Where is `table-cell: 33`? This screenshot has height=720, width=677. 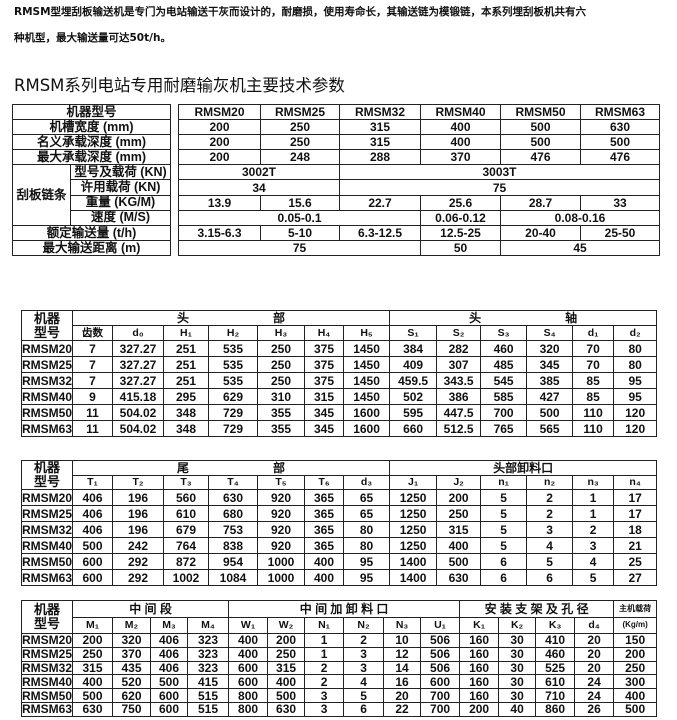
table-cell: 33 is located at coordinates (620, 202).